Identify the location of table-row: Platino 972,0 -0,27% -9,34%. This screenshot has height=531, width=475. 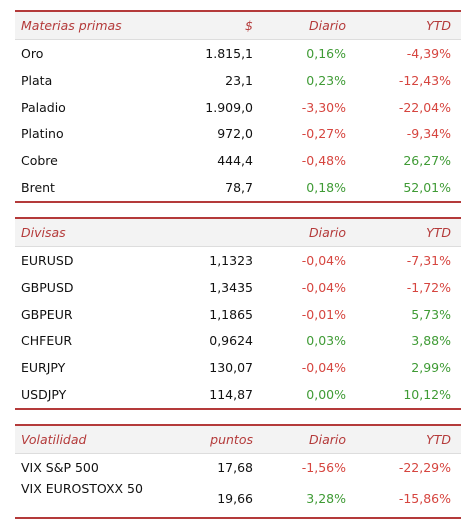
(238, 133).